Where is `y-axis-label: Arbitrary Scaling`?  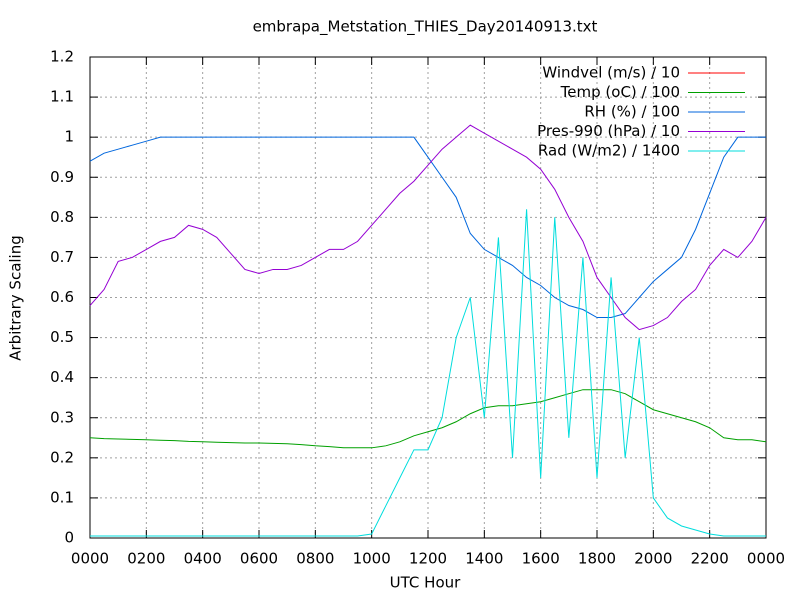 y-axis-label: Arbitrary Scaling is located at coordinates (16, 298).